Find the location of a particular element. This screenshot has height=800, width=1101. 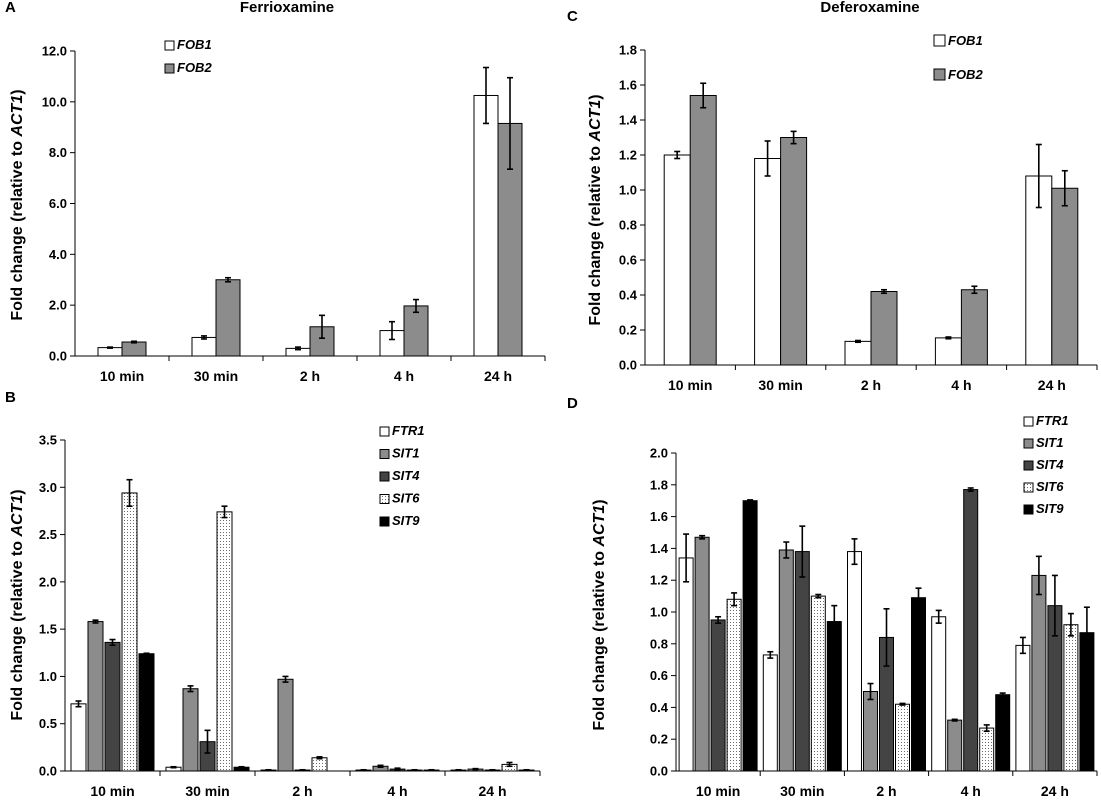

y-tick-label: 10.0 is located at coordinates (54, 101).